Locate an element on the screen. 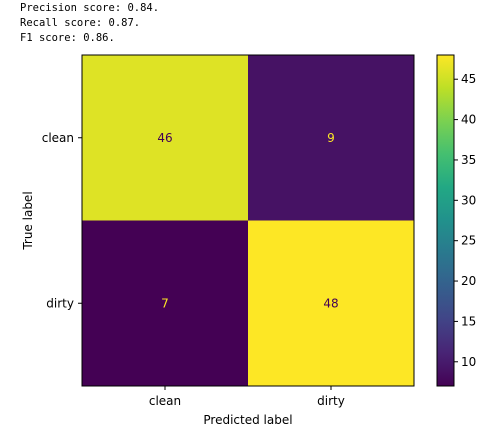 This screenshot has height=434, width=489. colorbar-tick-label-45: 45 is located at coordinates (468, 79).